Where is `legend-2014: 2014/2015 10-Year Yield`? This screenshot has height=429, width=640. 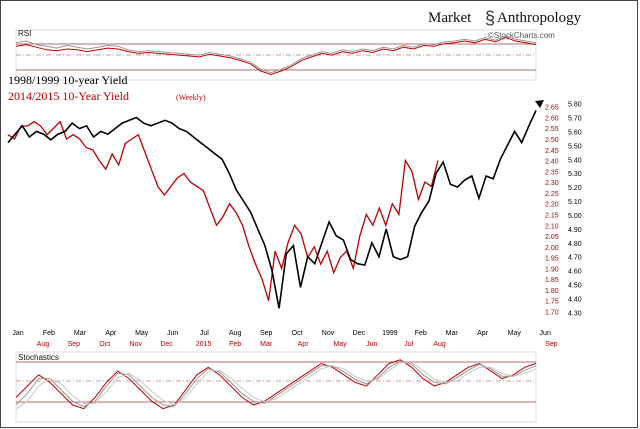
legend-2014: 2014/2015 10-Year Yield is located at coordinates (68, 96).